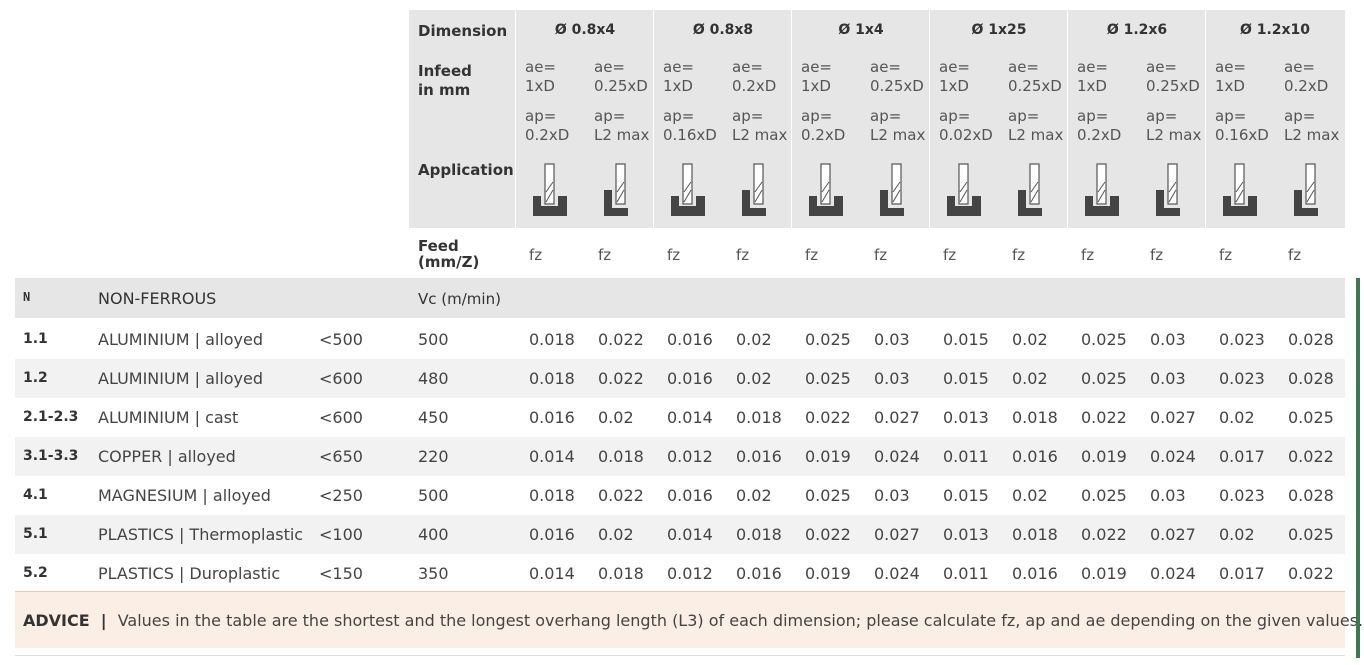 The width and height of the screenshot is (1364, 665). What do you see at coordinates (1306, 86) in the screenshot?
I see `ae-value: 0.2xD` at bounding box center [1306, 86].